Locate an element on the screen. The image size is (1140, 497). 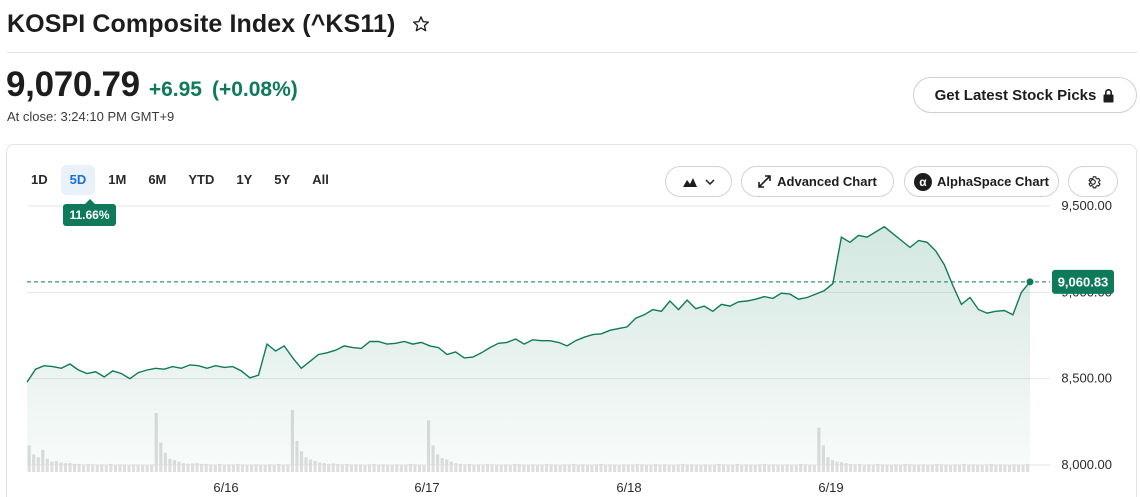
range-all: All is located at coordinates (320, 179).